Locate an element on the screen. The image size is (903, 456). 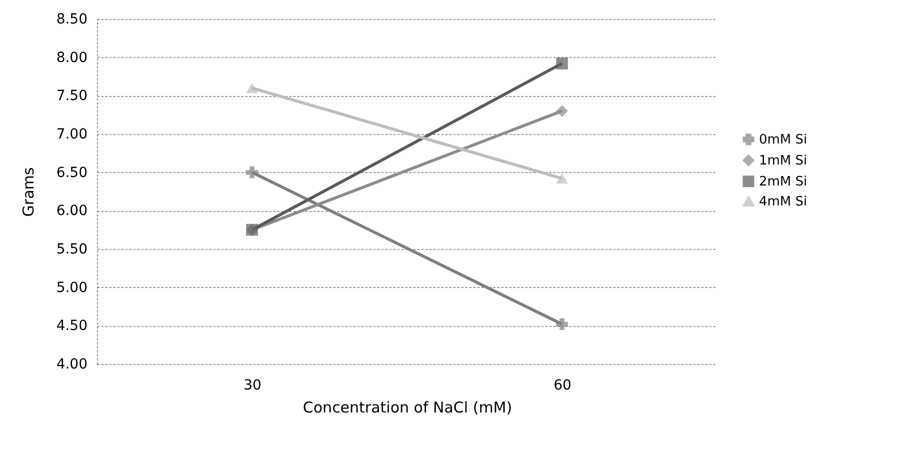
y-tick-label: 6.00 is located at coordinates (72, 211).